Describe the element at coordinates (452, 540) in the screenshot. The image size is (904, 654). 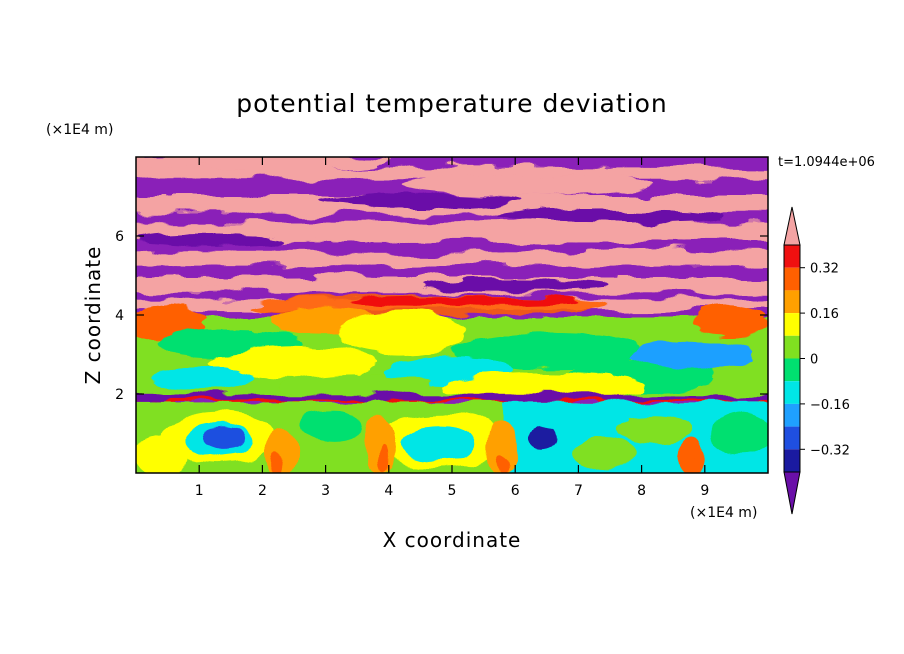
I see `x-axis-label: X coordinate` at that location.